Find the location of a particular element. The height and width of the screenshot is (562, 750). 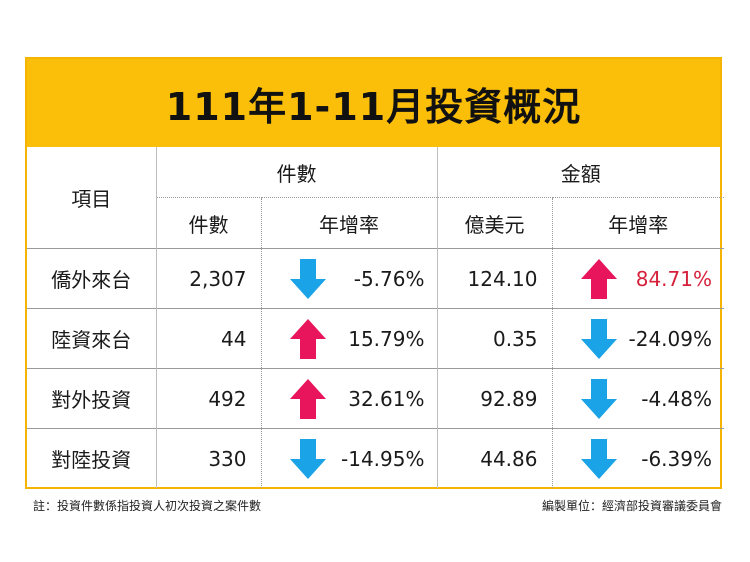

title-bar: 111年1-11月投資概況 is located at coordinates (373, 103).